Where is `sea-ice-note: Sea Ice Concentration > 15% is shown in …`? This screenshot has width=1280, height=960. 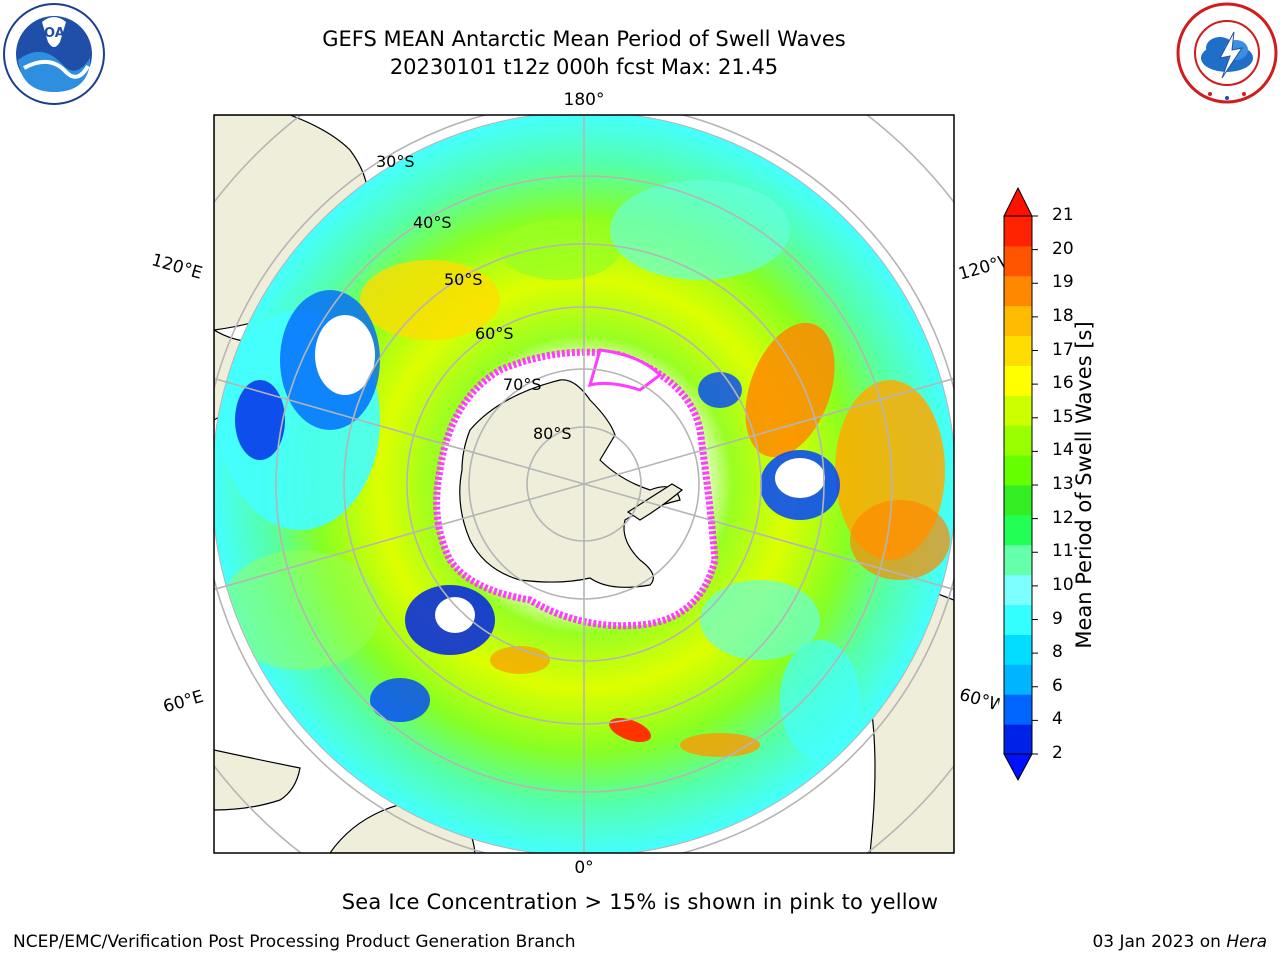
sea-ice-note: Sea Ice Concentration > 15% is shown in … is located at coordinates (640, 902).